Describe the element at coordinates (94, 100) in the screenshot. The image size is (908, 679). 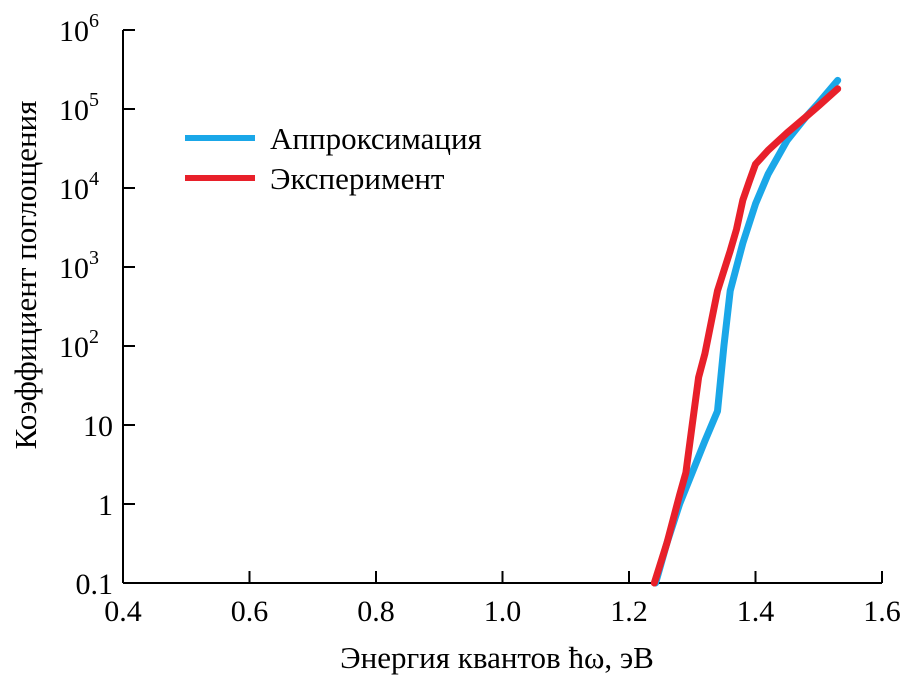
I see `y-tick-exponent: 5` at that location.